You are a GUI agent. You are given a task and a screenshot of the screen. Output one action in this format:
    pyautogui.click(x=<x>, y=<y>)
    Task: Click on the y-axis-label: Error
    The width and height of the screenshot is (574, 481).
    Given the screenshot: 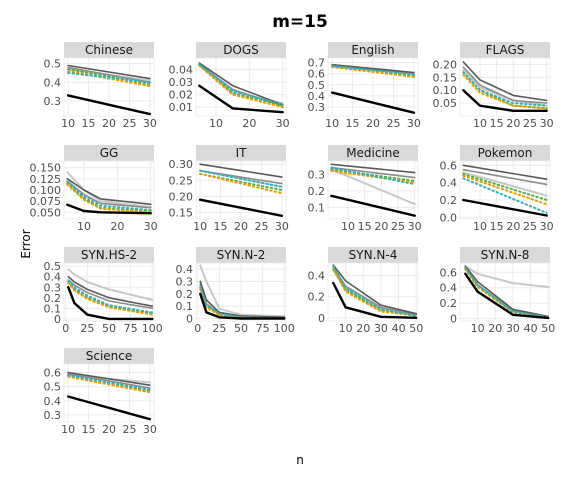 What is the action you would take?
    pyautogui.click(x=26, y=243)
    